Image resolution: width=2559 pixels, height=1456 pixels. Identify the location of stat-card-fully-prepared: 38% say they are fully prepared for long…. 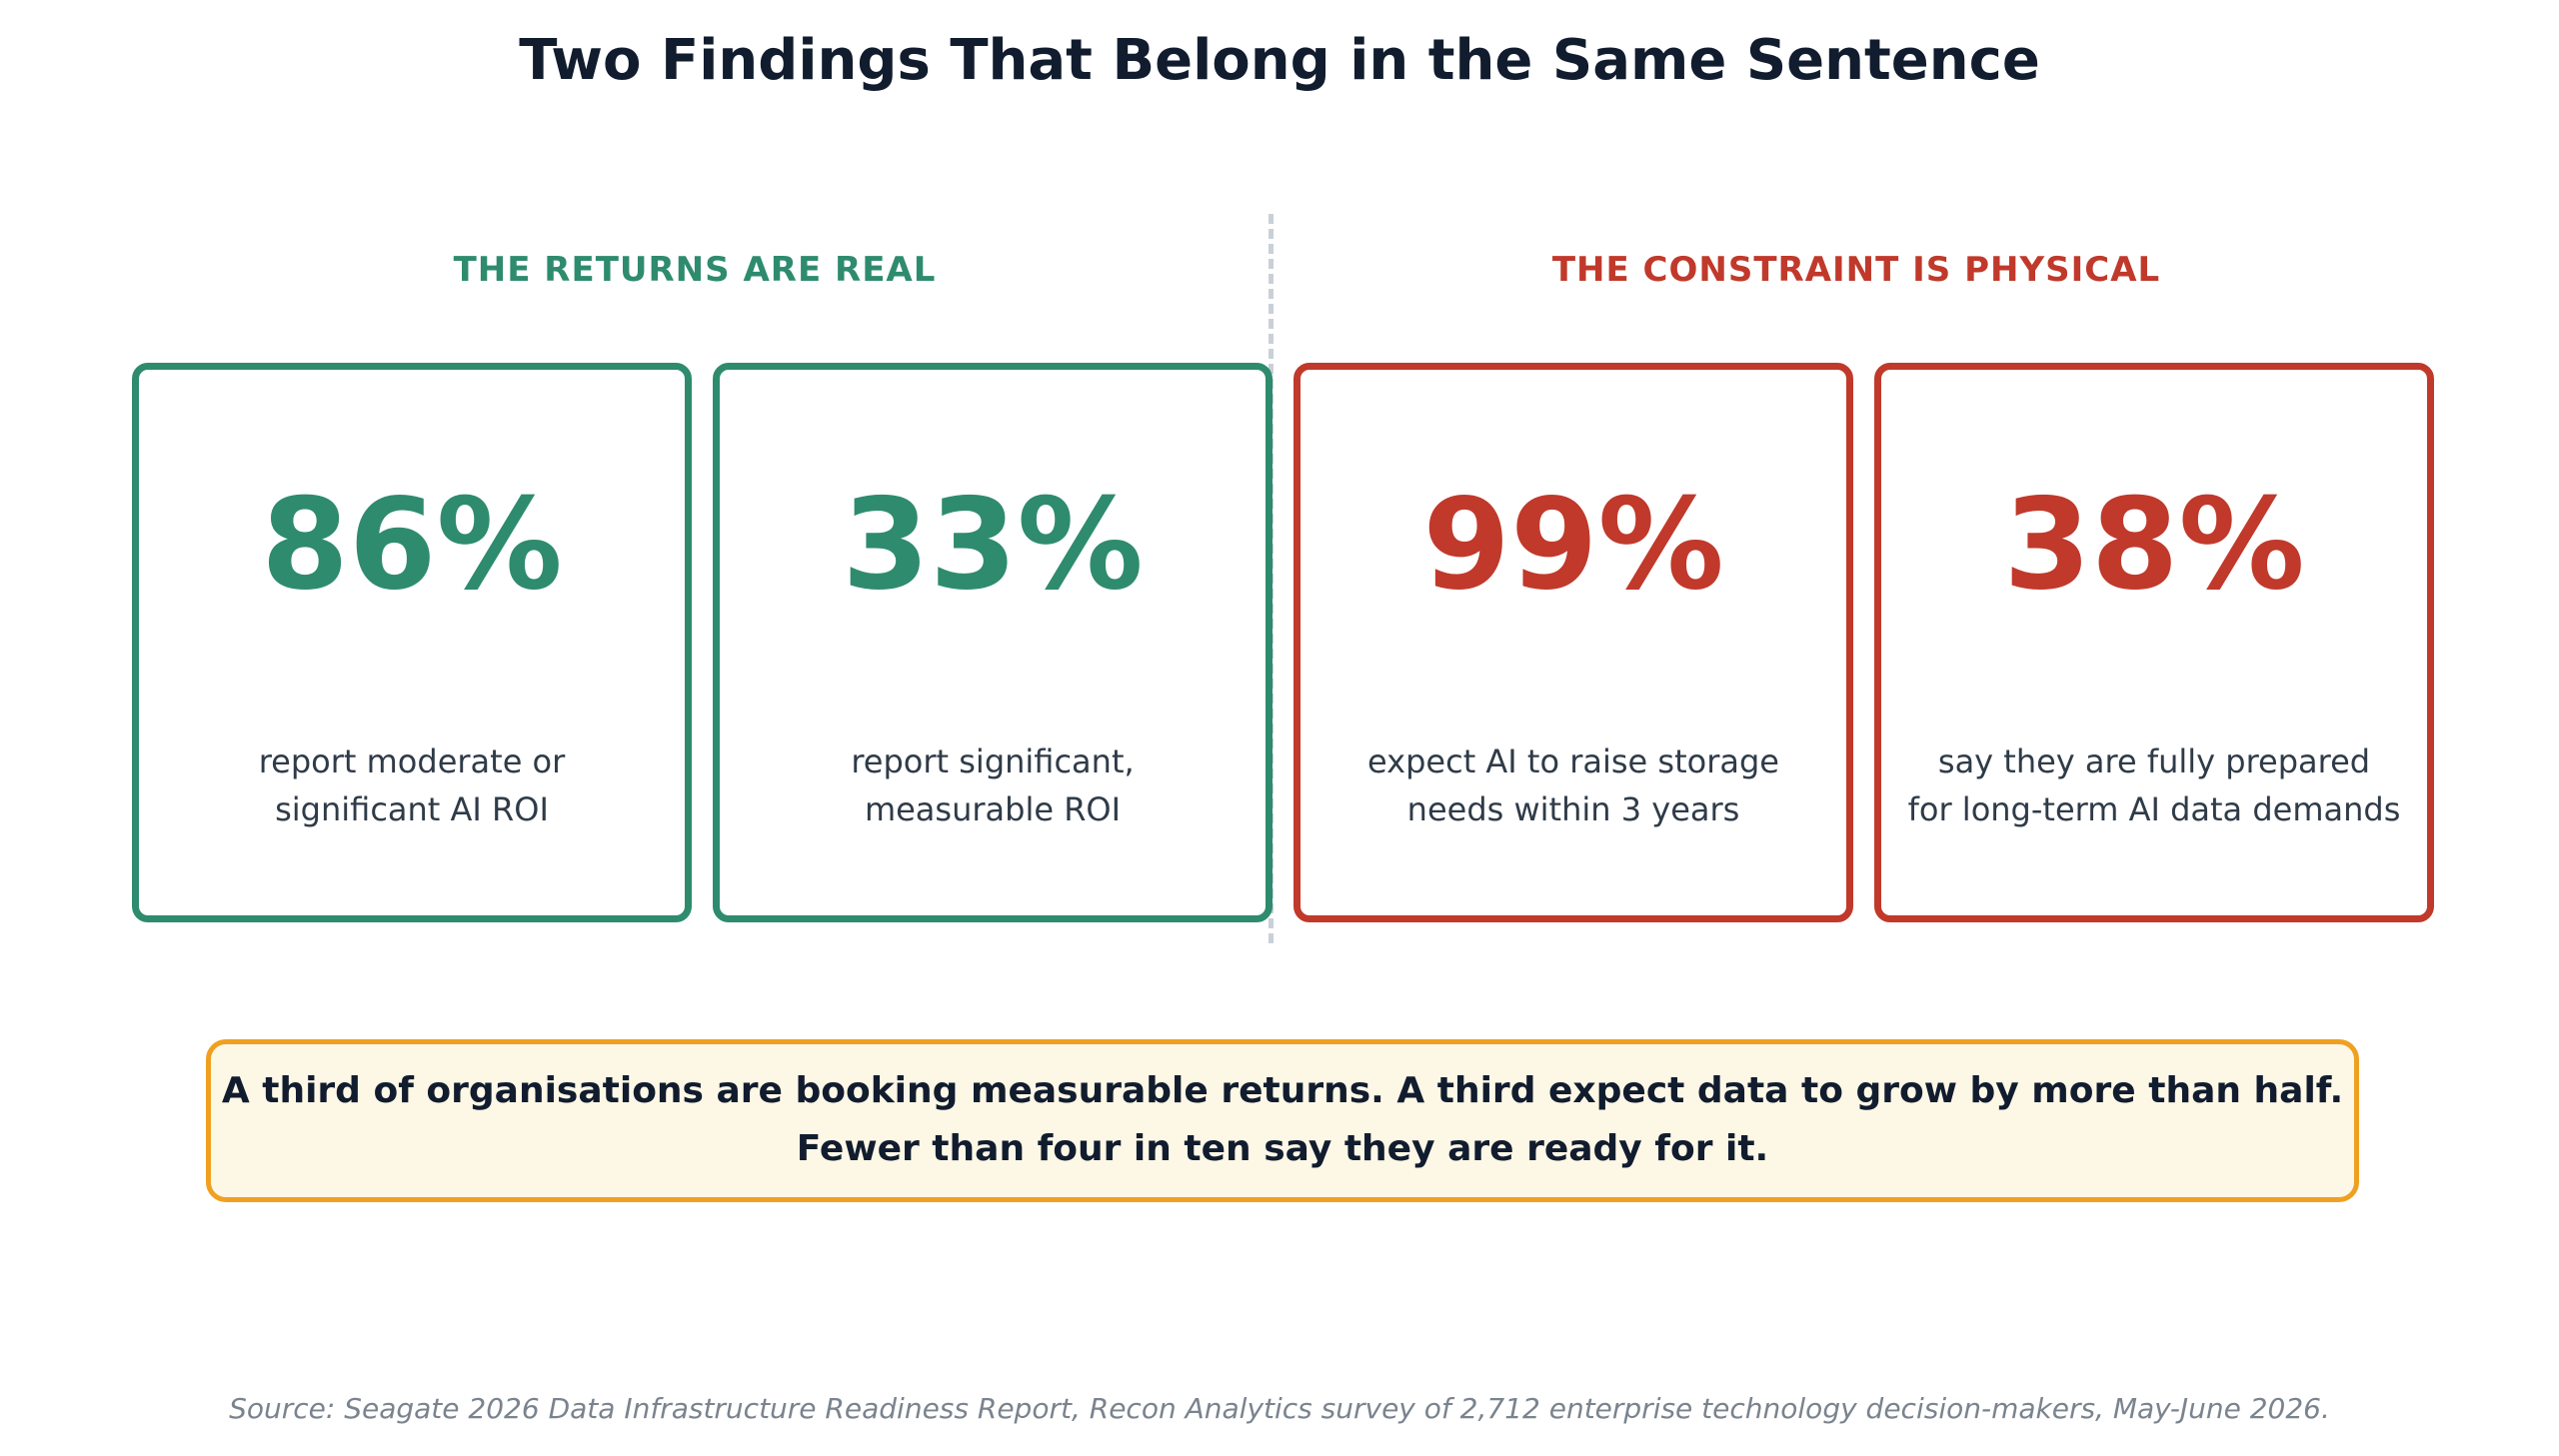
(2154, 642).